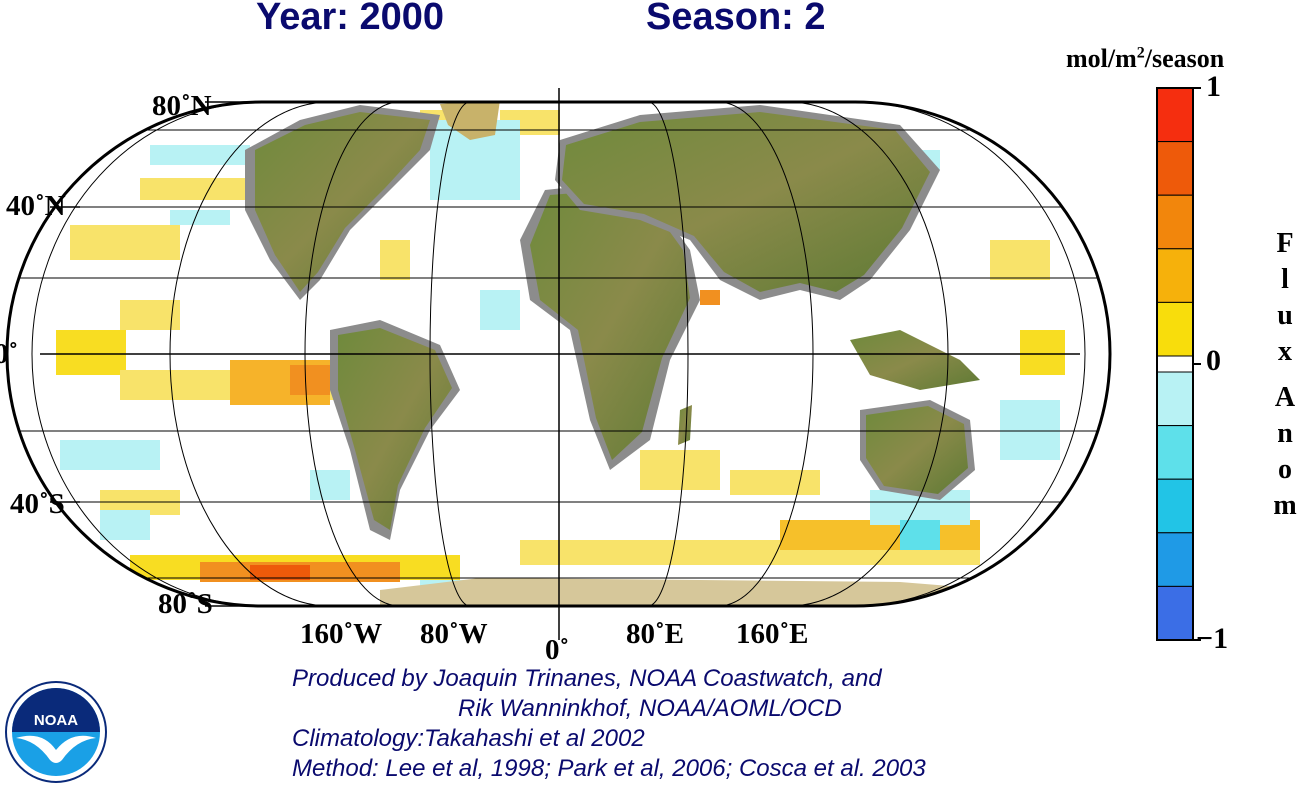 This screenshot has width=1301, height=788. I want to click on credits-line-3: Climatology:Takahashi et al 2002, so click(468, 738).